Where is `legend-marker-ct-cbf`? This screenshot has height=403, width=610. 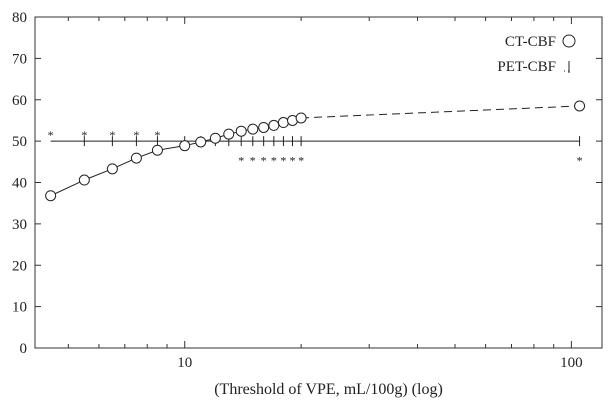
legend-marker-ct-cbf is located at coordinates (569, 41).